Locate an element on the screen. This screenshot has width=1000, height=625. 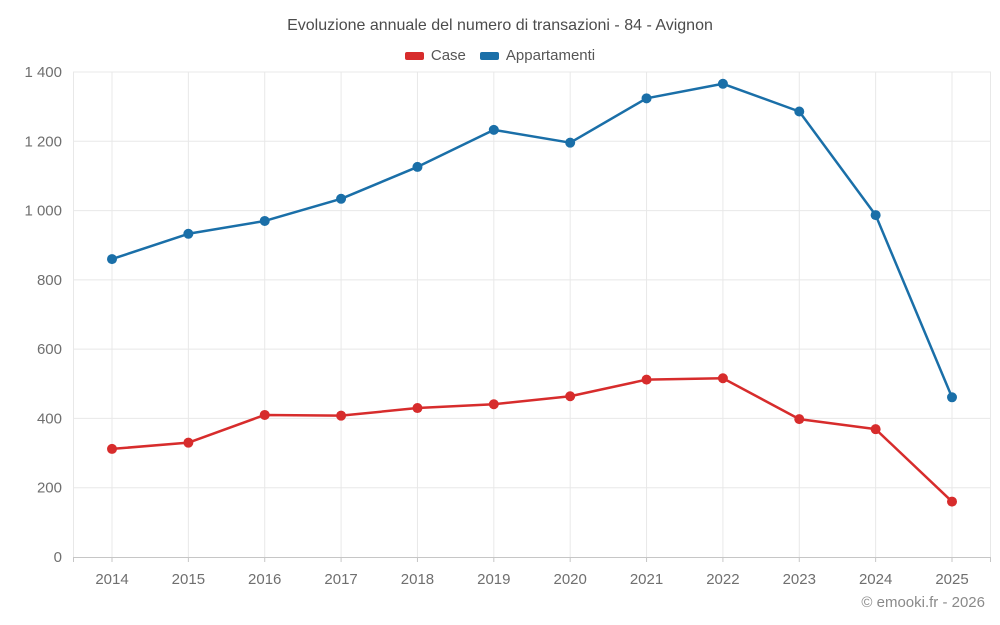
x-tick-label: 2017 is located at coordinates (340, 579).